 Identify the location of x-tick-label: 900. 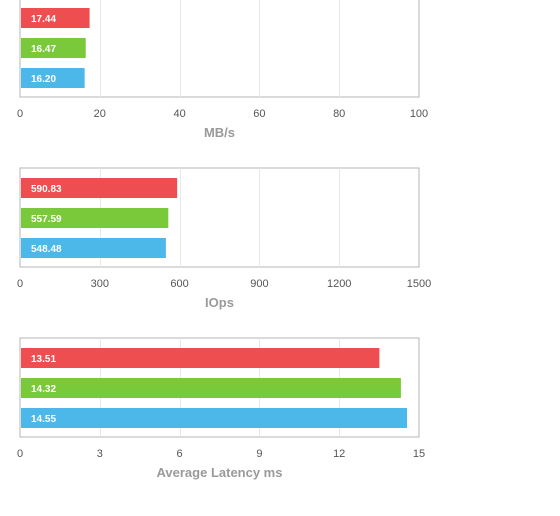
(259, 284).